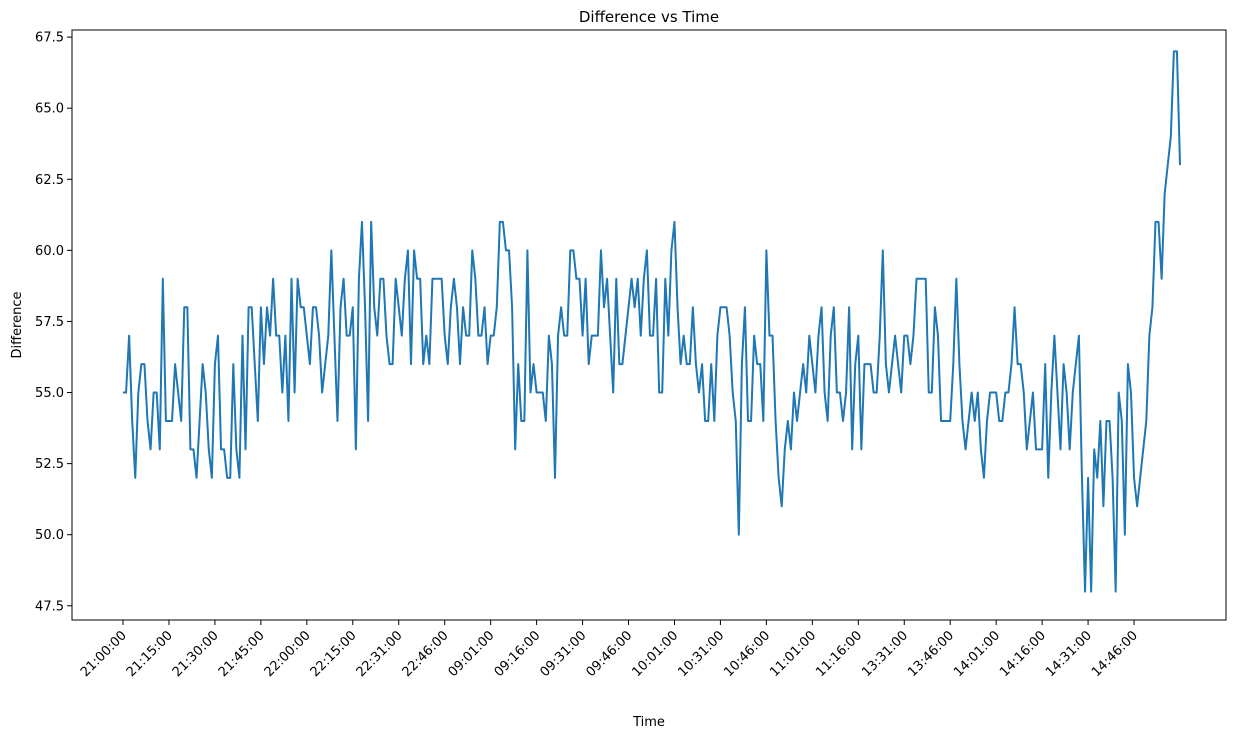 This screenshot has height=739, width=1242. I want to click on y-tick-label: 57.5, so click(49, 322).